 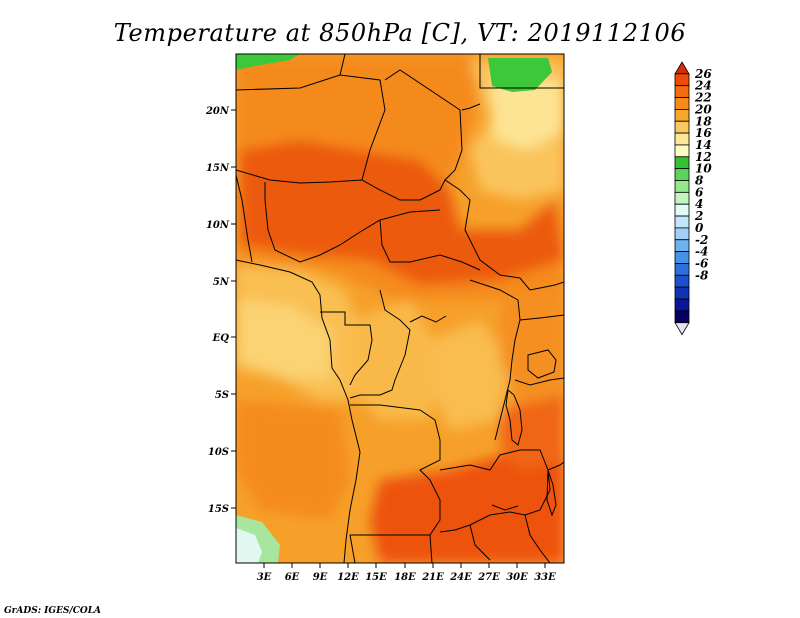 I want to click on coastline-west, so click(x=298, y=411).